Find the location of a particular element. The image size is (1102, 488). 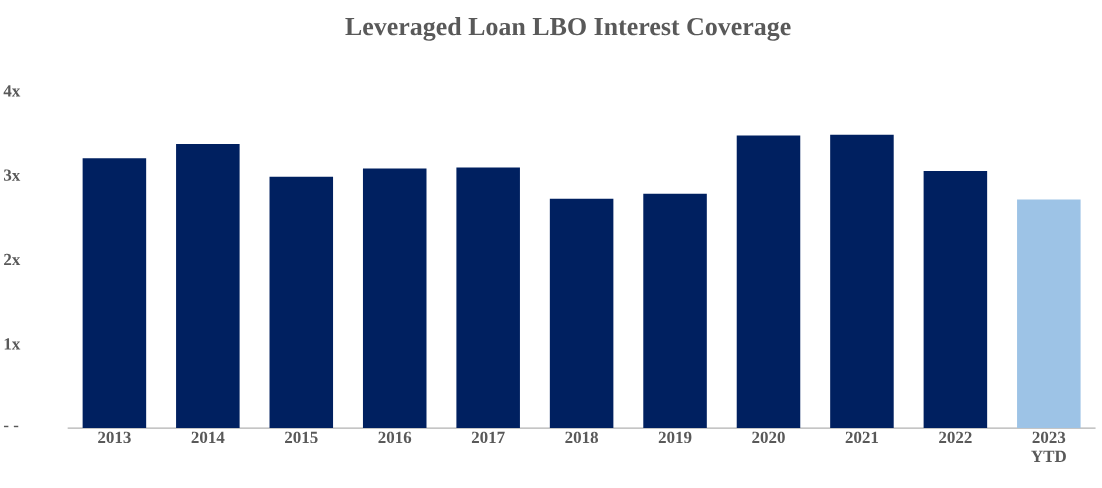

x-tick-label: 2022 is located at coordinates (955, 437).